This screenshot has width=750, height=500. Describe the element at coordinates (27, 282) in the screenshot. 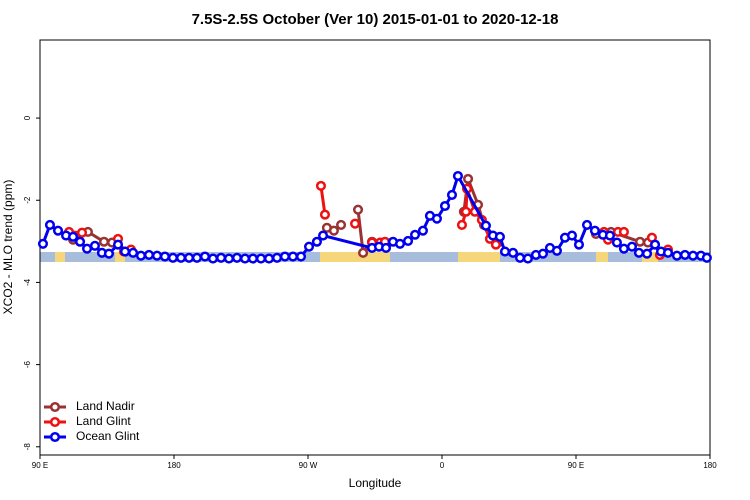

I see `y-tick-label: -4` at that location.